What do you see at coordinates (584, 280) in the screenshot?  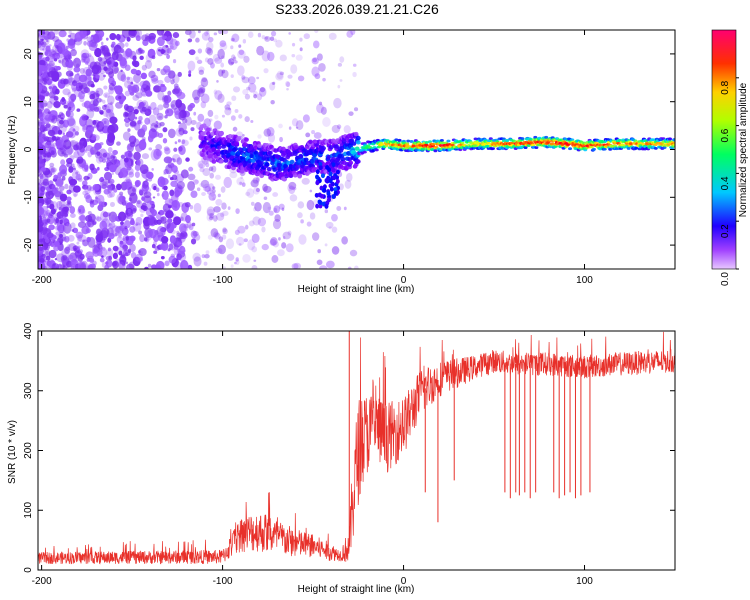 I see `spectrogram-x-tick-label: 100` at bounding box center [584, 280].